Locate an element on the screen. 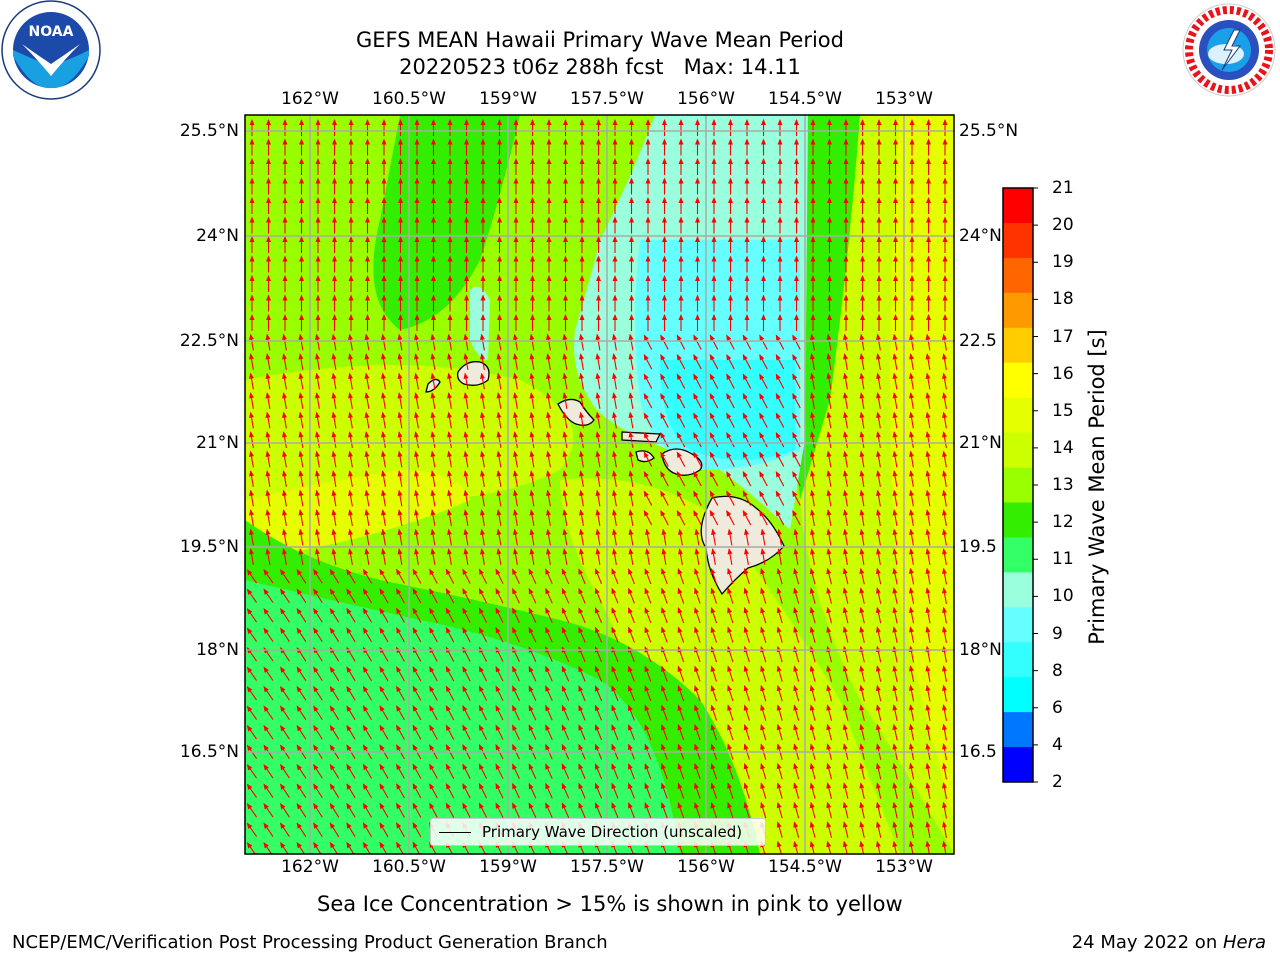 The height and width of the screenshot is (960, 1280). period-11-band-south is located at coordinates (462, 717).